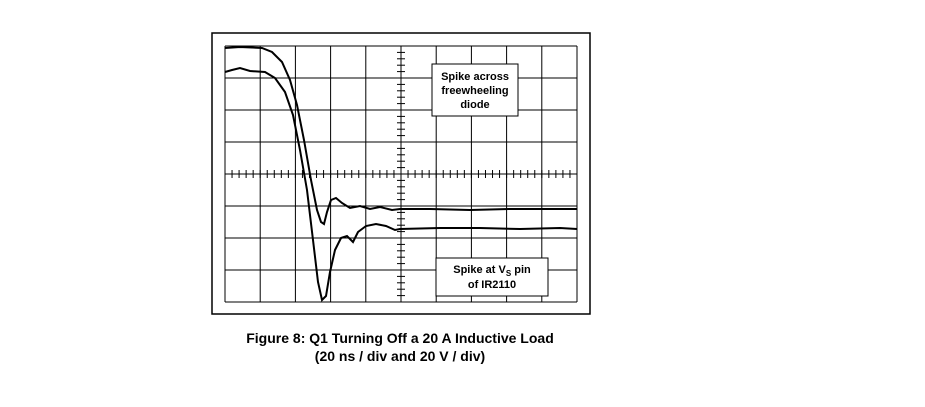 Image resolution: width=925 pixels, height=407 pixels. What do you see at coordinates (509, 273) in the screenshot?
I see `annotation-subscript: S` at bounding box center [509, 273].